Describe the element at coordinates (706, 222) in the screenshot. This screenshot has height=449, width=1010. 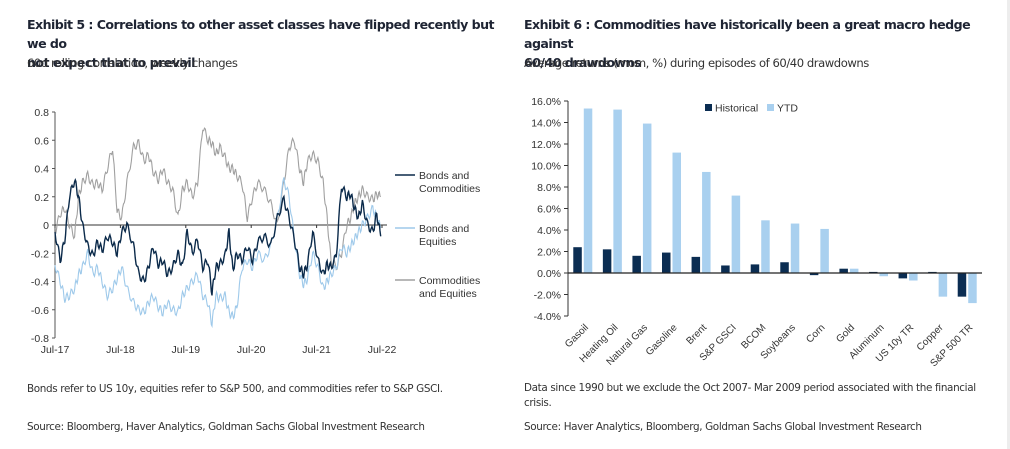
I see `bar-ytd-brent` at that location.